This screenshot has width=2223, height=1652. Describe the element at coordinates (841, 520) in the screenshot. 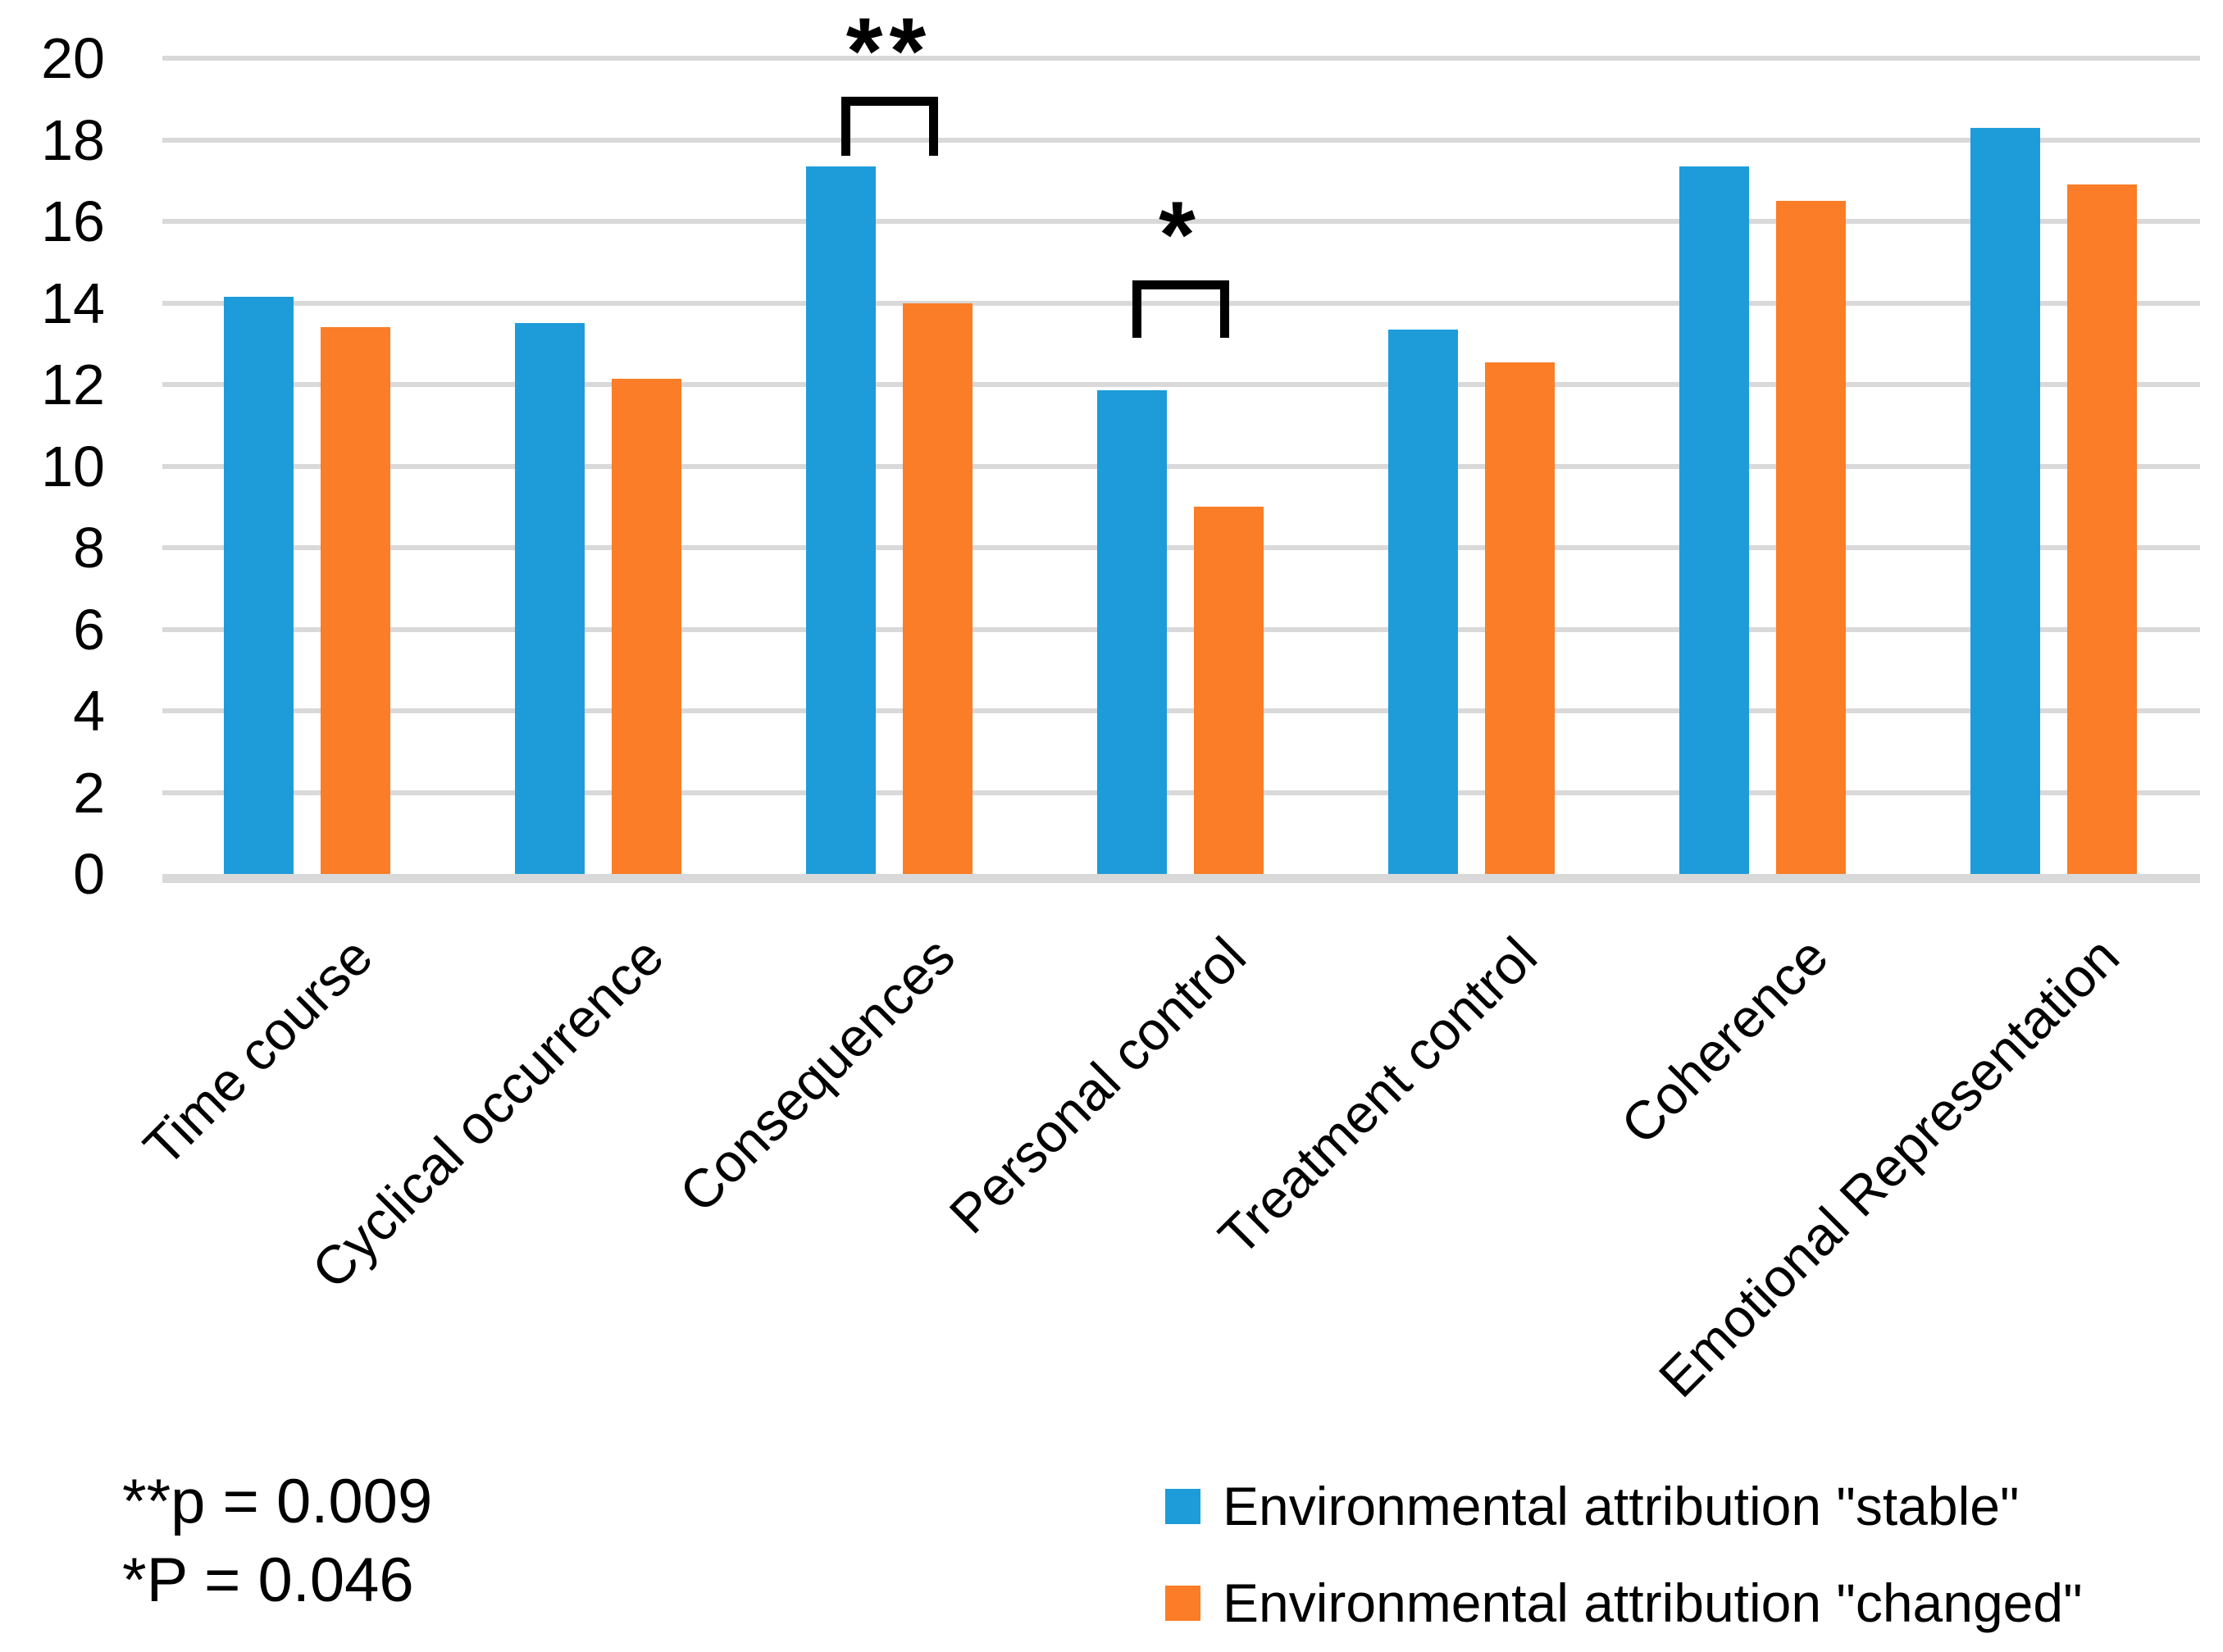

I see `bar-series0-cat2` at that location.